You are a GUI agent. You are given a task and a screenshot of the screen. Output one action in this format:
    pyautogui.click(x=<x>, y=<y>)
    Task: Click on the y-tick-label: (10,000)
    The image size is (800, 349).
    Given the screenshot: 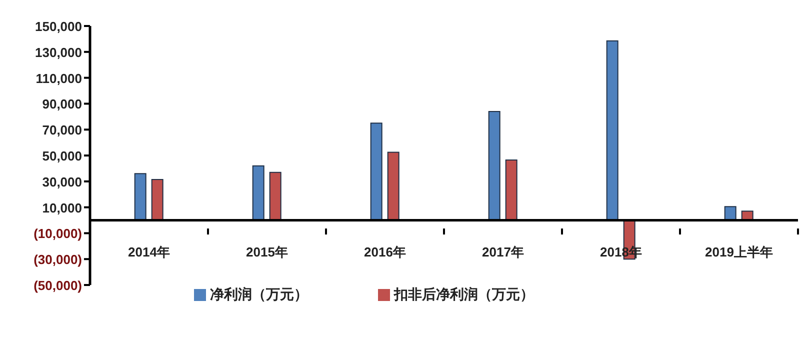 What is the action you would take?
    pyautogui.click(x=58, y=234)
    